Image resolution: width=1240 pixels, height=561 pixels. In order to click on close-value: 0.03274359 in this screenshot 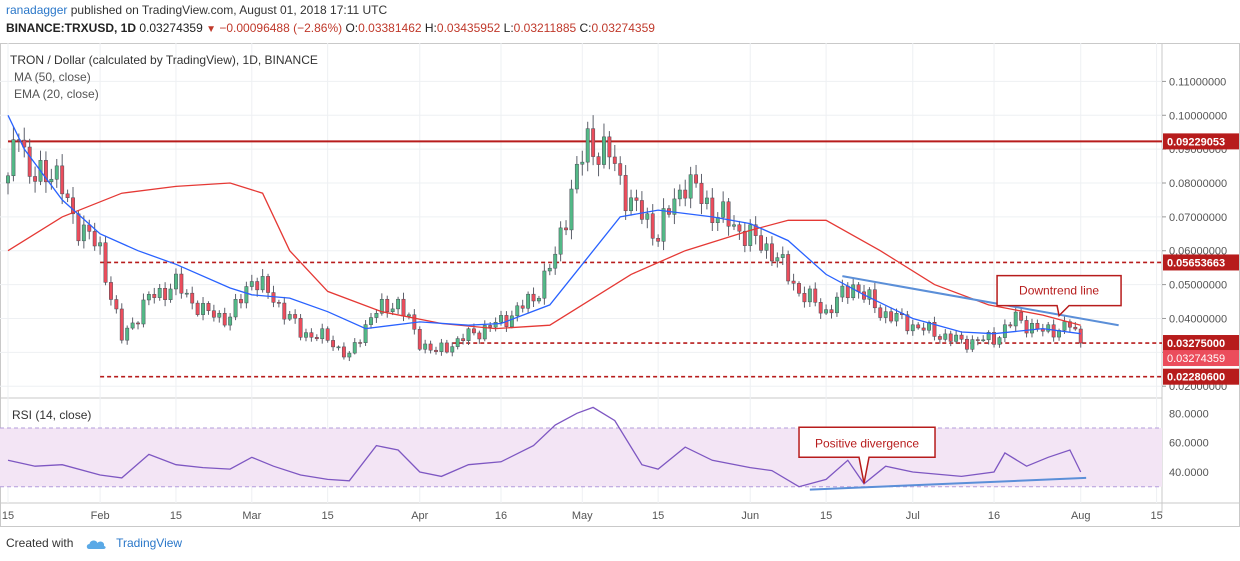, I will do `click(623, 28)`.